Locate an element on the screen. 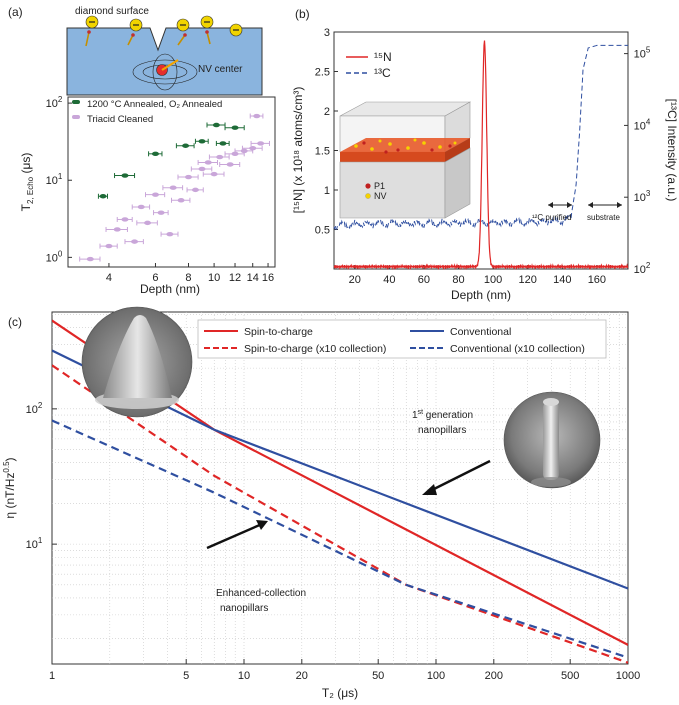 The width and height of the screenshot is (679, 705). annotation-arrows is located at coordinates (348, 504).